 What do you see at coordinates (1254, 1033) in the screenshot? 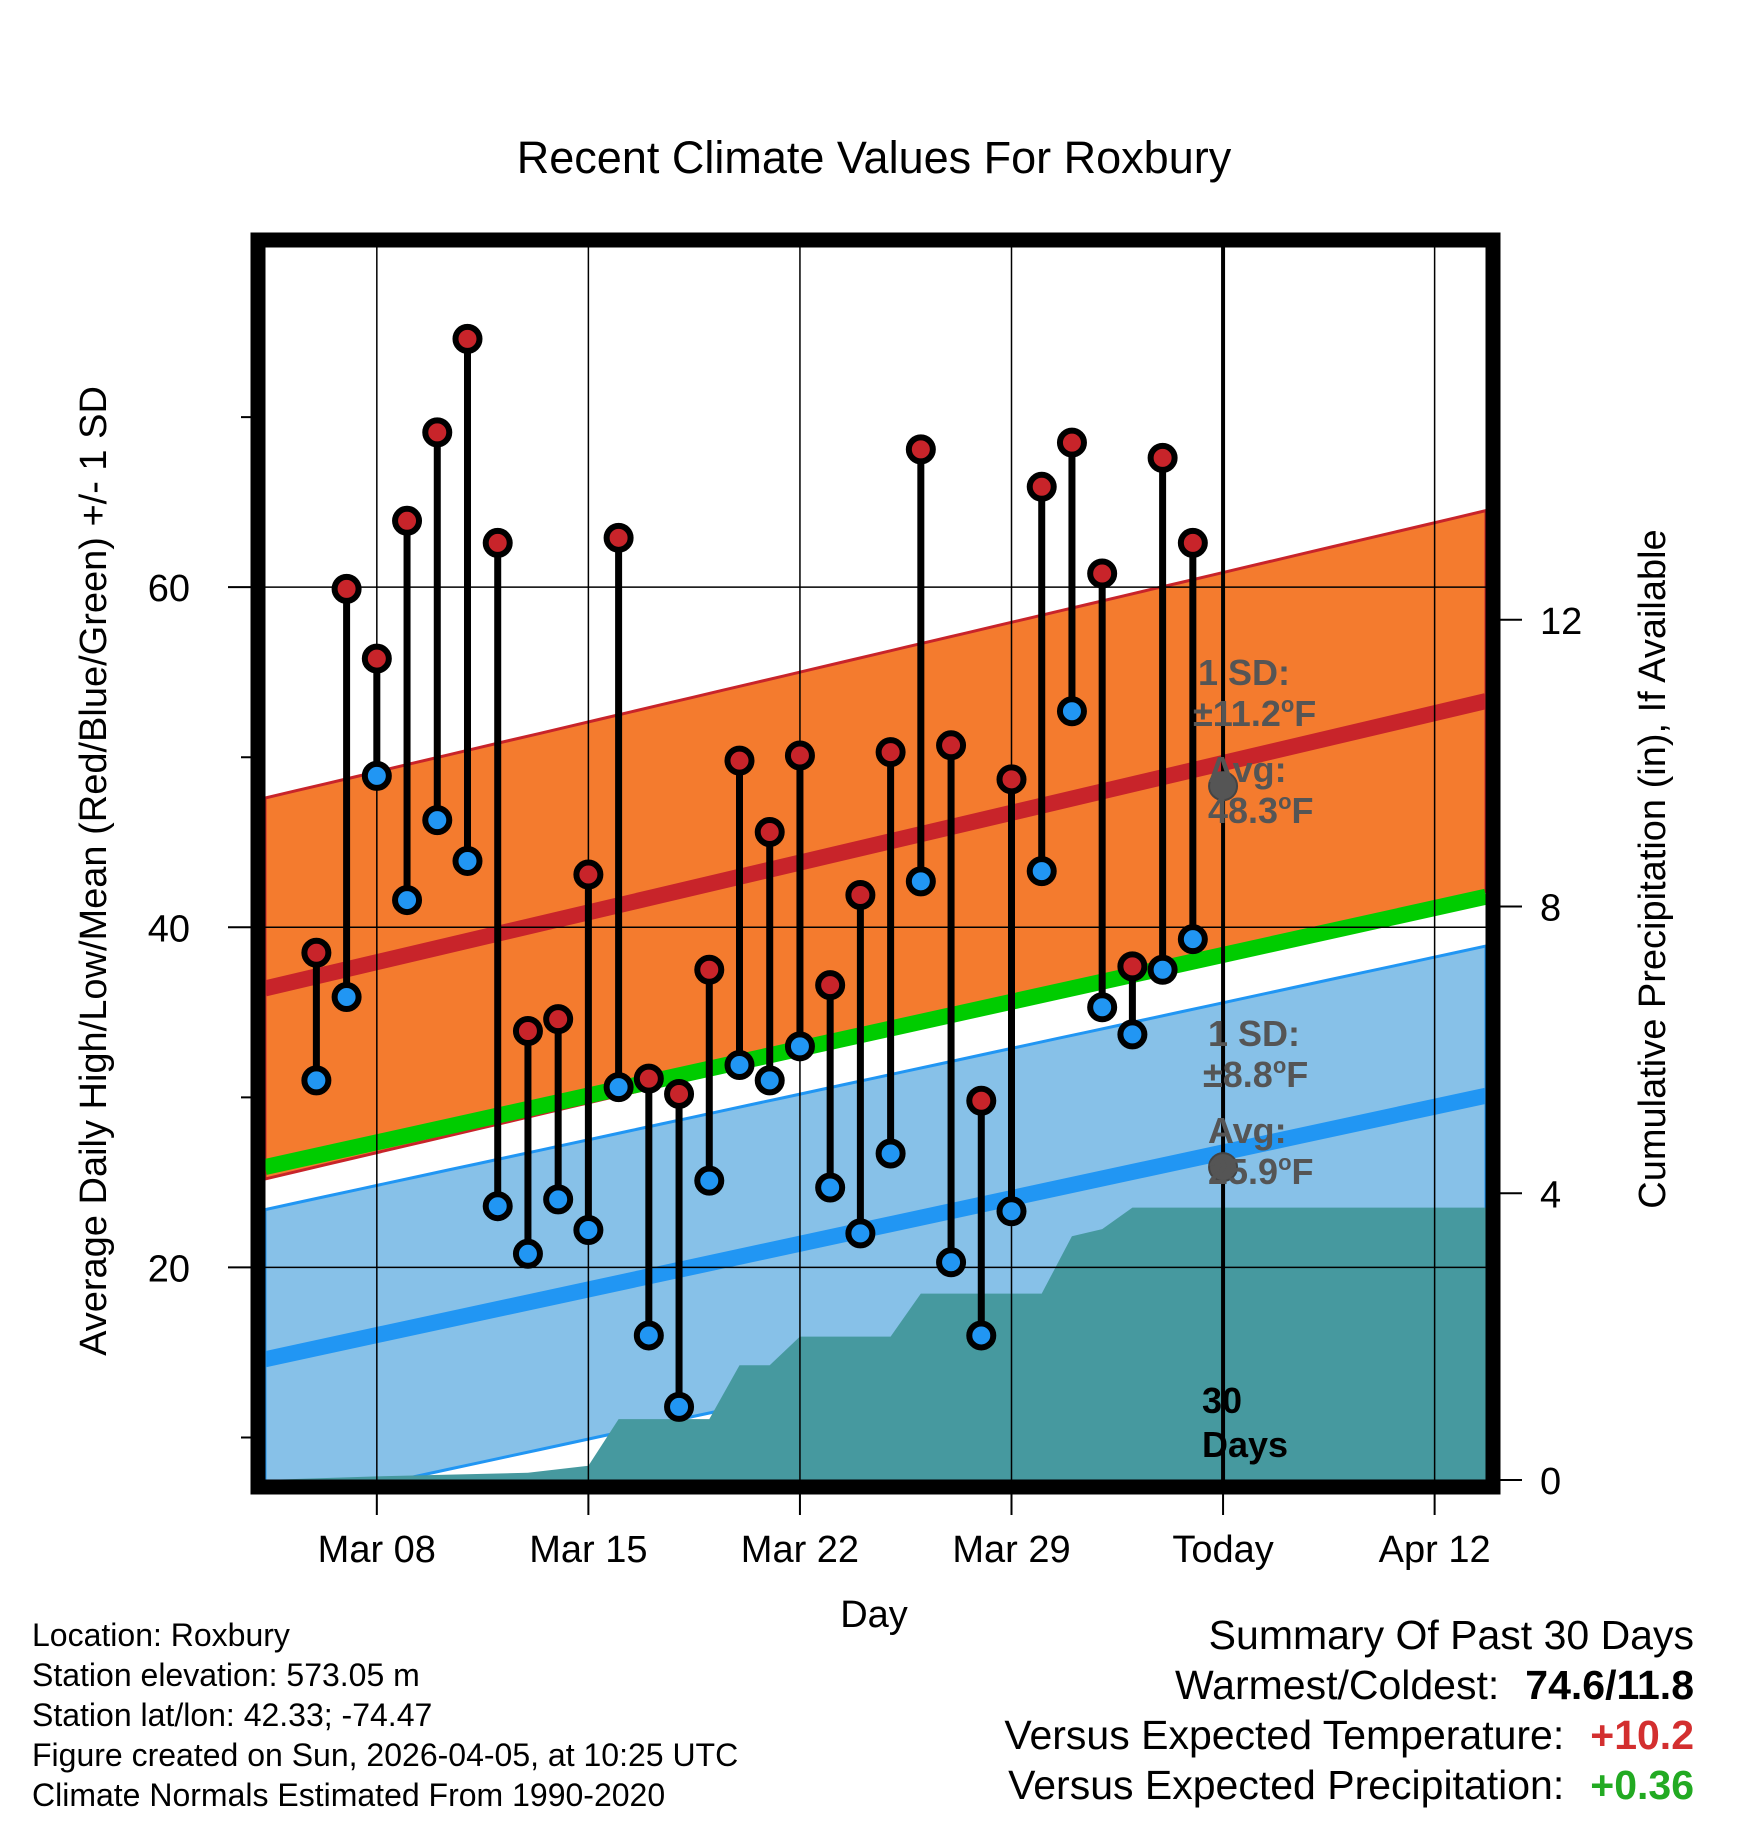
I see `low-sd-label: 1 SD:` at bounding box center [1254, 1033].